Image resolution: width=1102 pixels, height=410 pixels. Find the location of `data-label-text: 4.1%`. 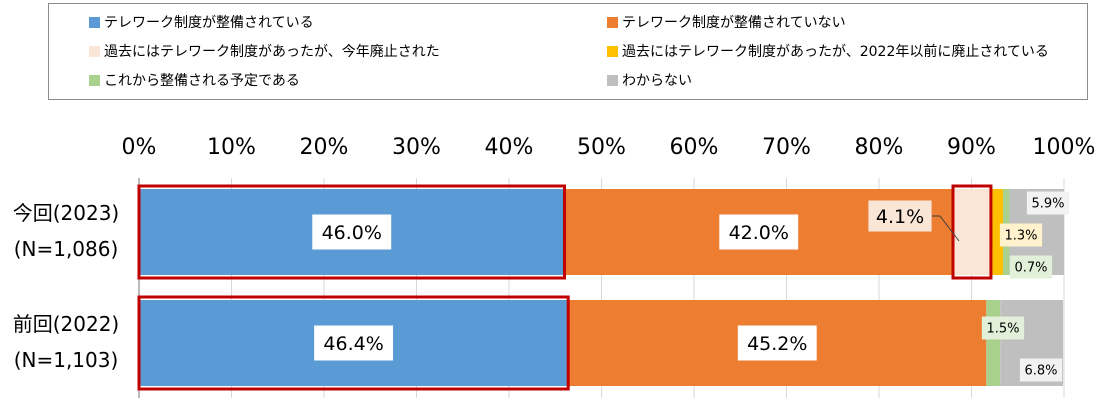

data-label-text: 4.1% is located at coordinates (900, 217).